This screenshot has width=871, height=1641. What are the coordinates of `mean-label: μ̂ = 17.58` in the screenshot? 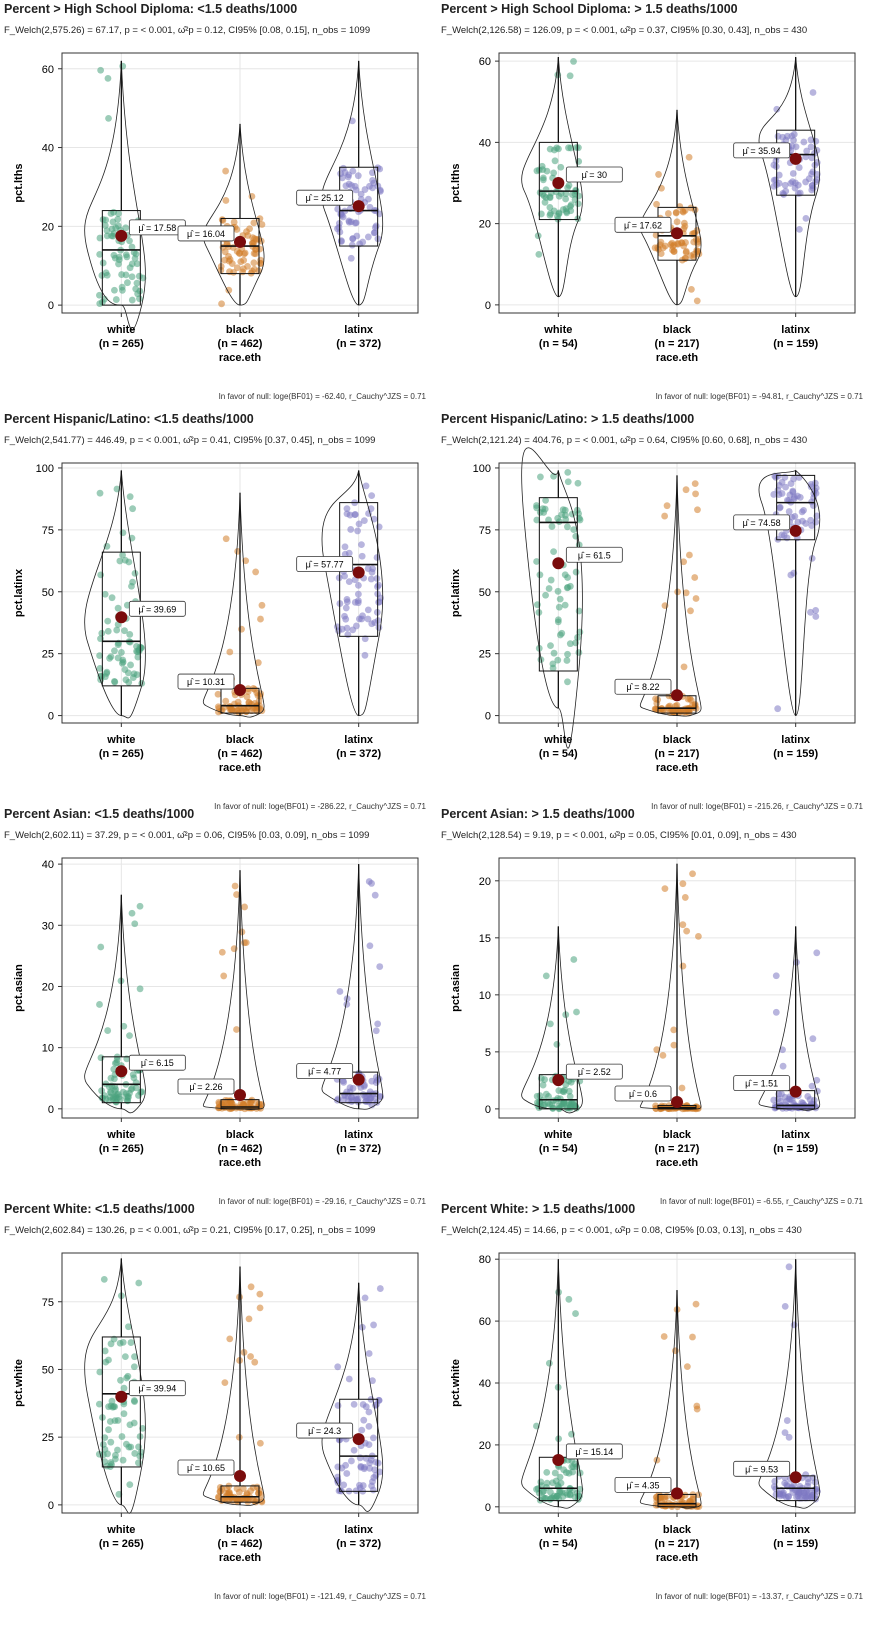 It's located at (157, 228).